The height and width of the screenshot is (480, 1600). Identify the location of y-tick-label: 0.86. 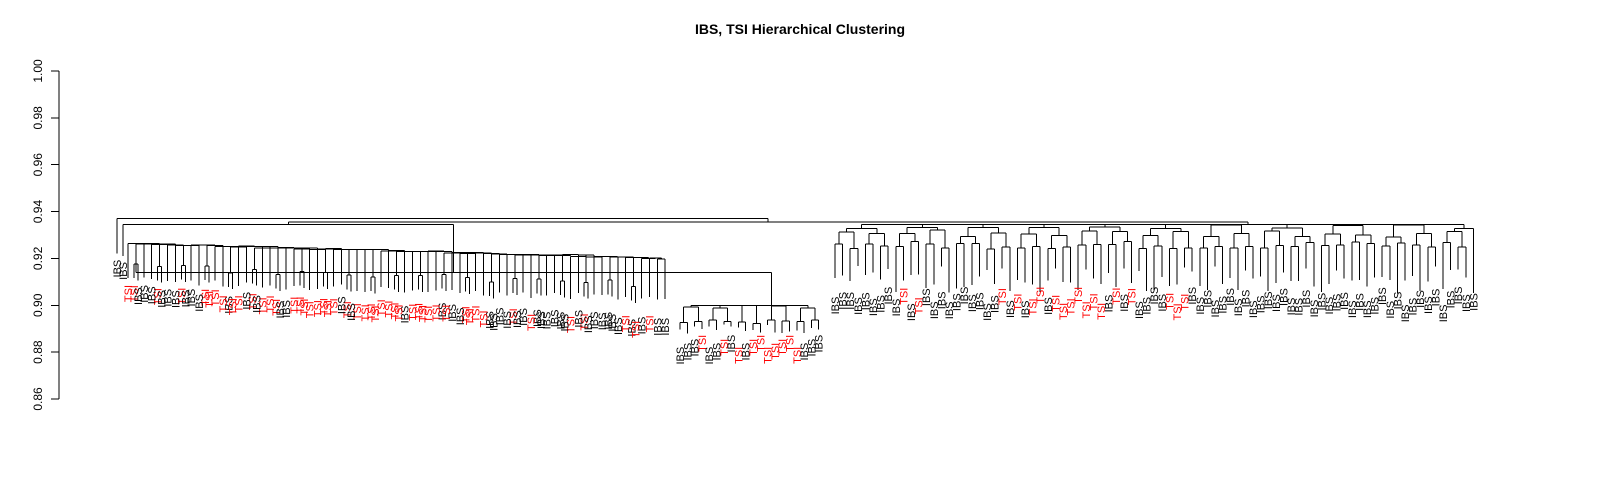
(38, 399).